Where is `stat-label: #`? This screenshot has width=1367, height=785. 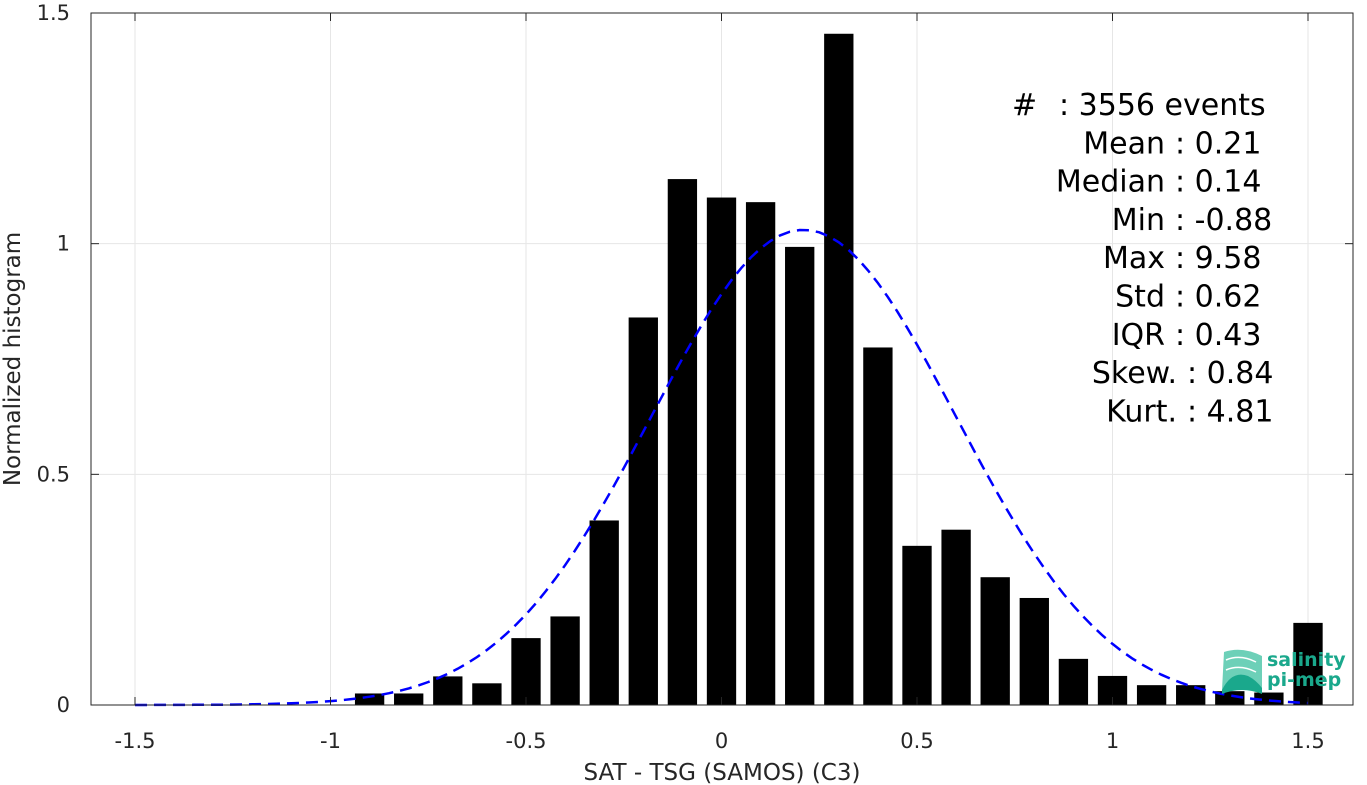
stat-label: # is located at coordinates (1024, 105).